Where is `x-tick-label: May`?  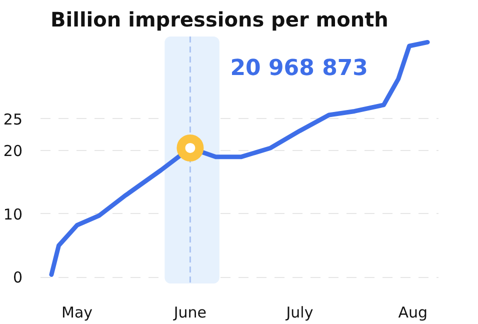
x-tick-label: May is located at coordinates (77, 313).